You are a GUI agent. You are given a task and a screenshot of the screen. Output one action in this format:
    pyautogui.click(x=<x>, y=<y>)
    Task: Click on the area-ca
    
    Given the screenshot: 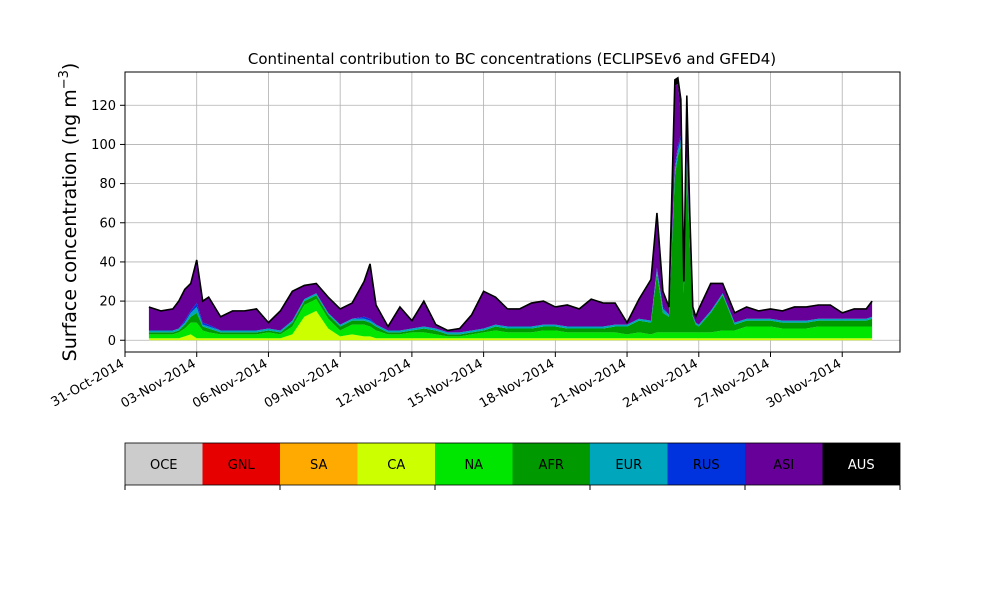 What is the action you would take?
    pyautogui.click(x=510, y=325)
    